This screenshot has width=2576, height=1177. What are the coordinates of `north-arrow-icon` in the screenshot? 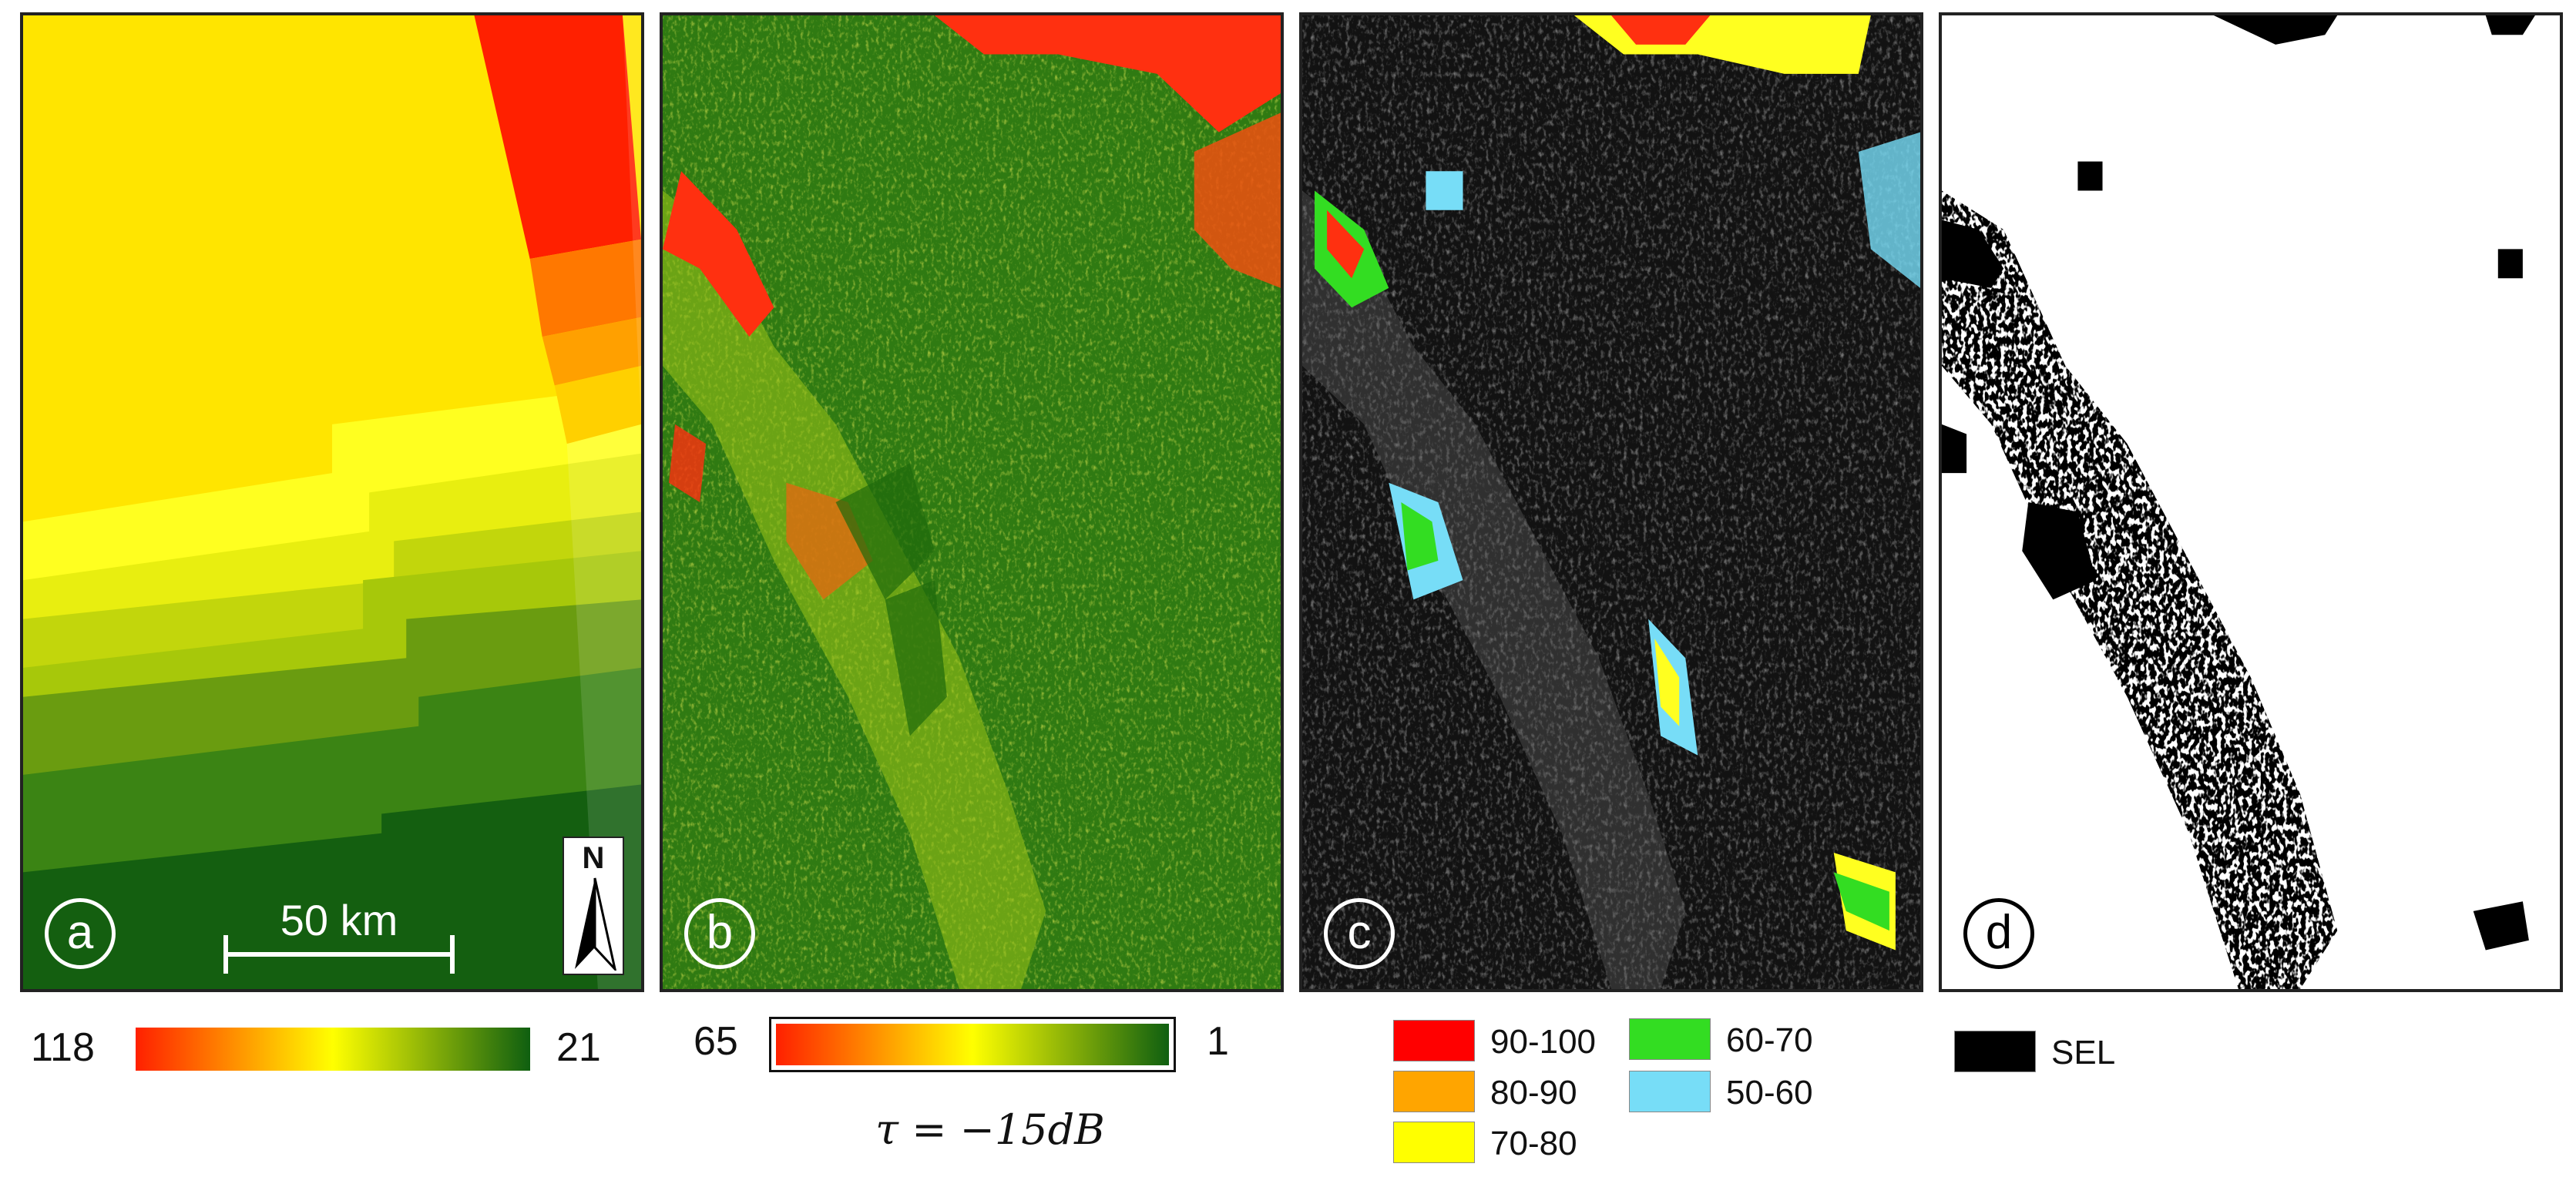 It's located at (595, 924).